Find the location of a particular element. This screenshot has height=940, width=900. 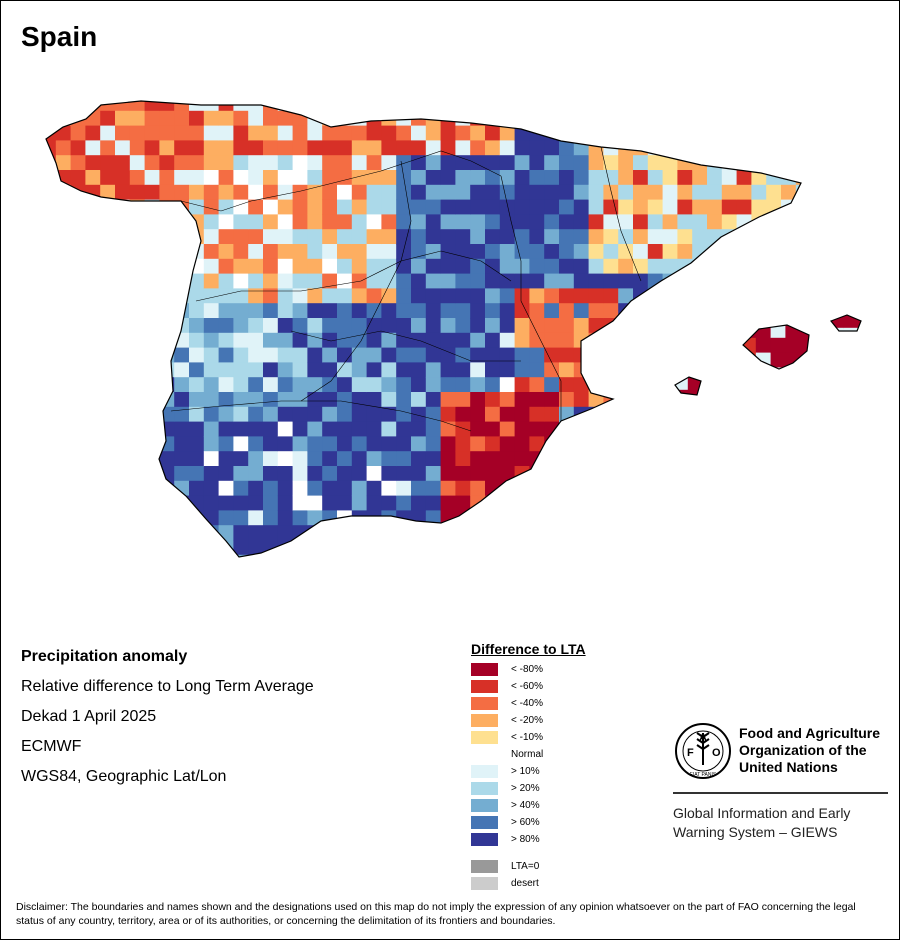

fao-name-line1: Food and Agriculture is located at coordinates (810, 733).